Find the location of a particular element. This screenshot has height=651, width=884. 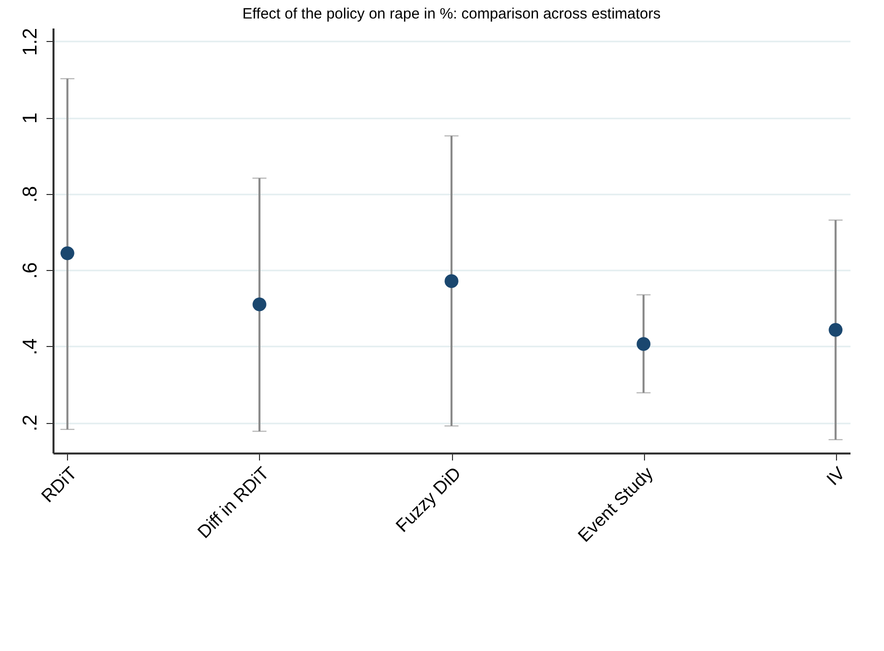

y-tick-label: 1 is located at coordinates (31, 118).